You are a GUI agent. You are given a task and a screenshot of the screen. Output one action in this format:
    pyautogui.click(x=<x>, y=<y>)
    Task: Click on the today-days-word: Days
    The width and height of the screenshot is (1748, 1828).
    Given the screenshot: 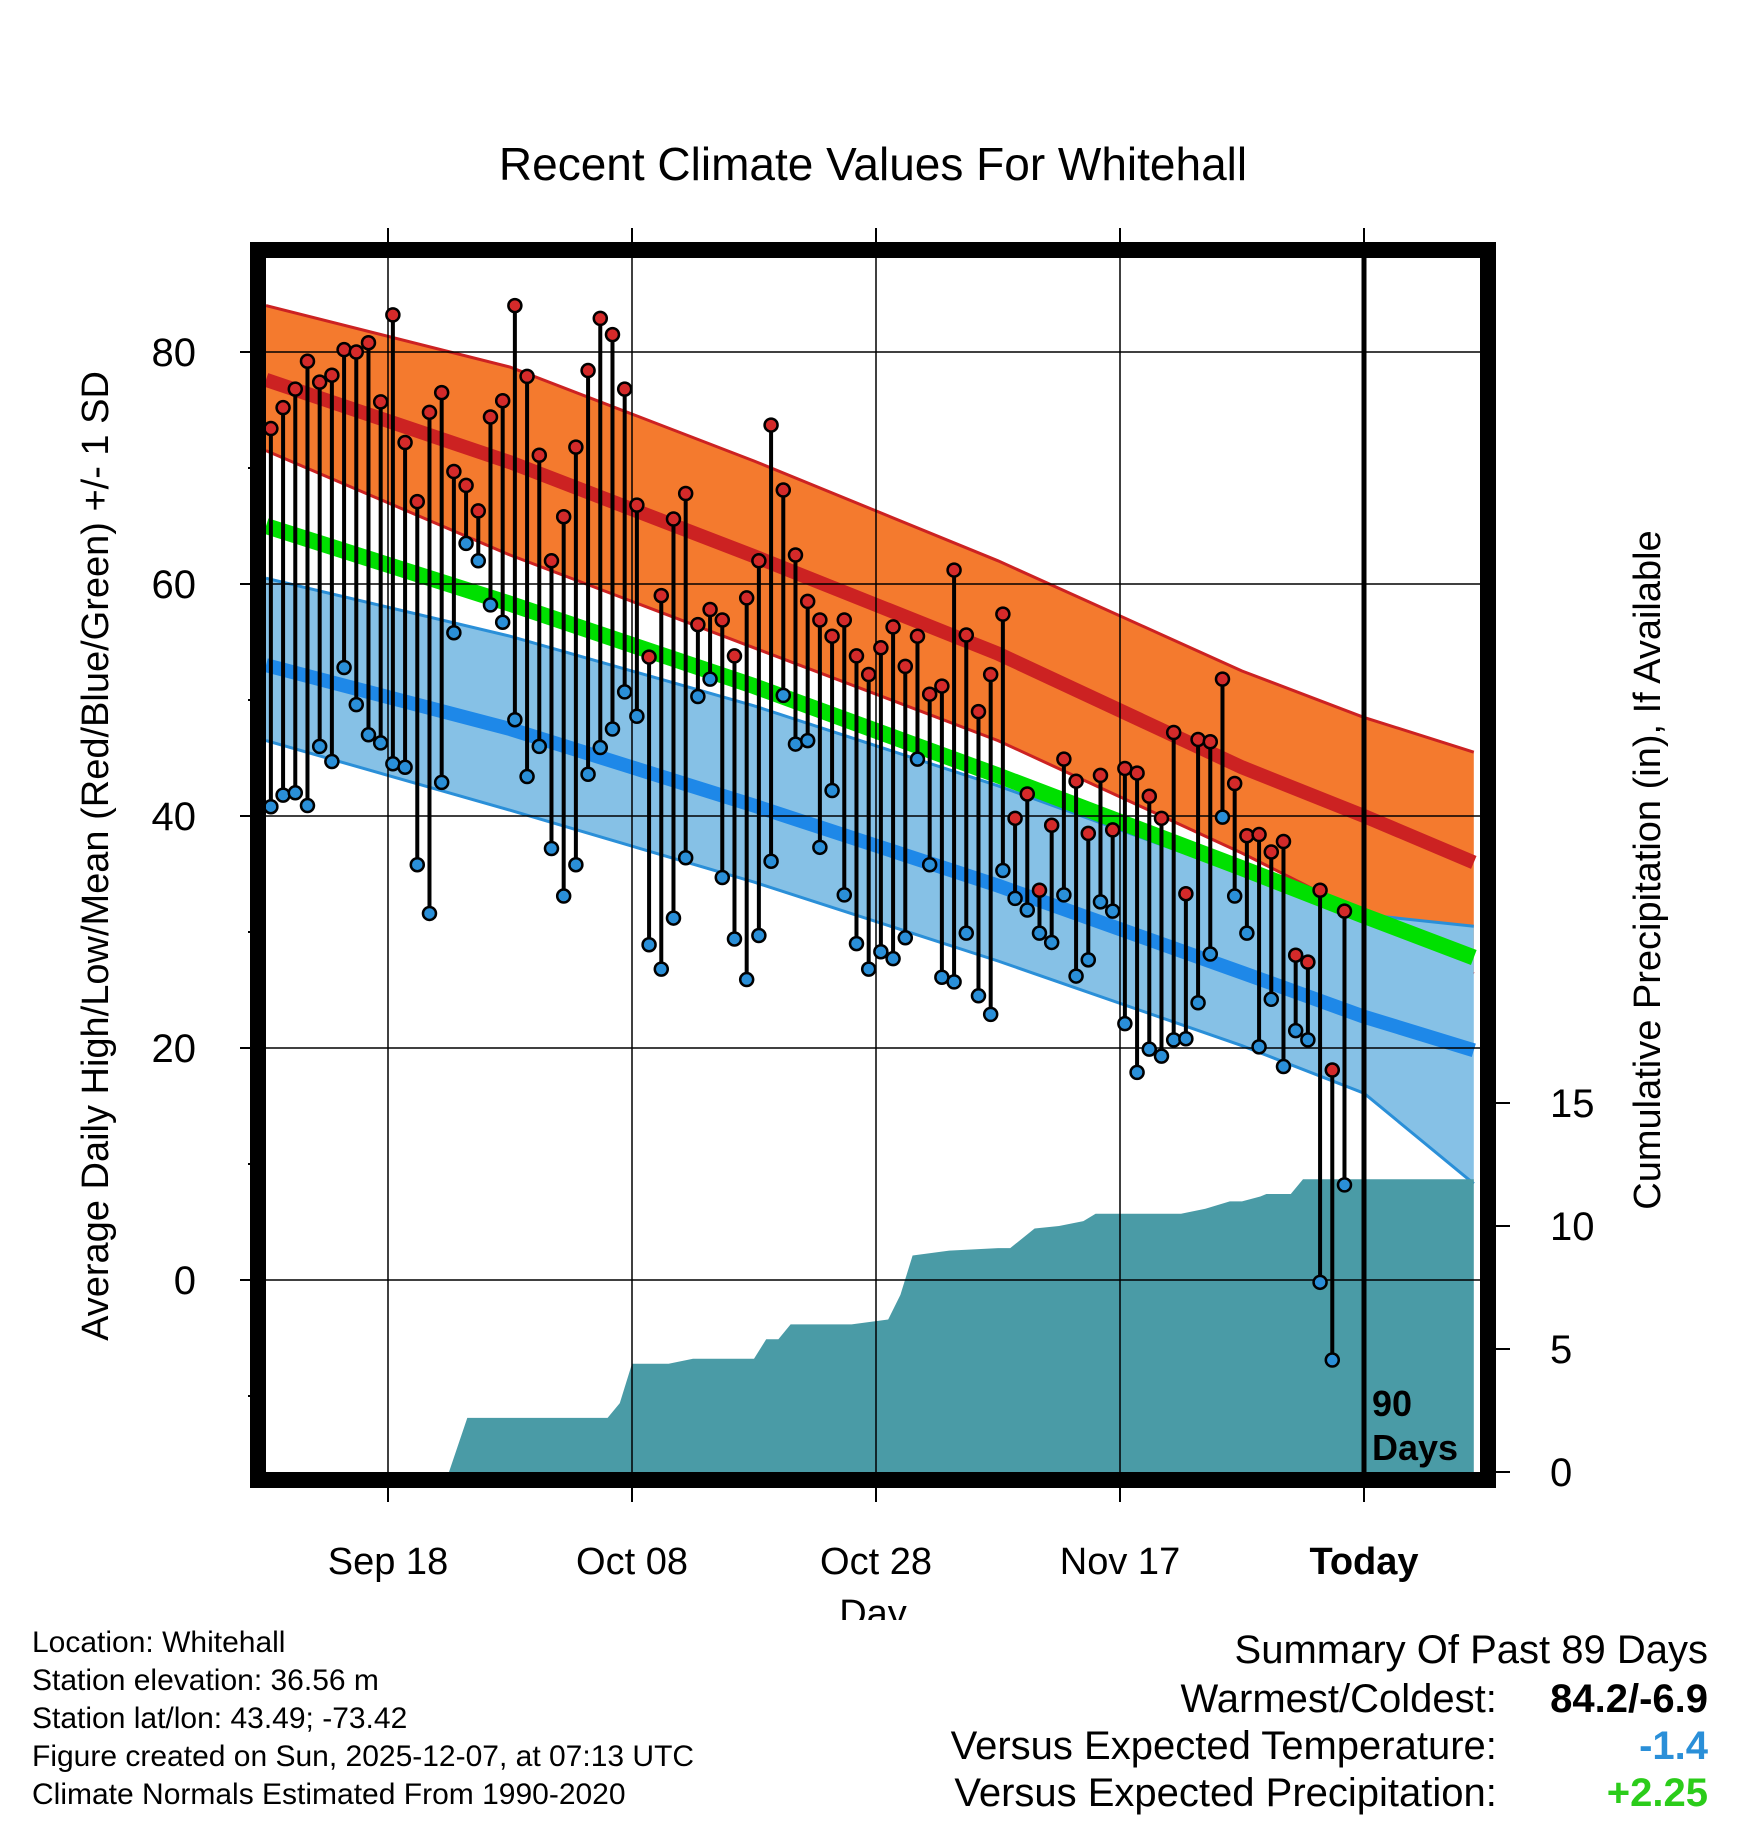 What is the action you would take?
    pyautogui.click(x=1415, y=1447)
    